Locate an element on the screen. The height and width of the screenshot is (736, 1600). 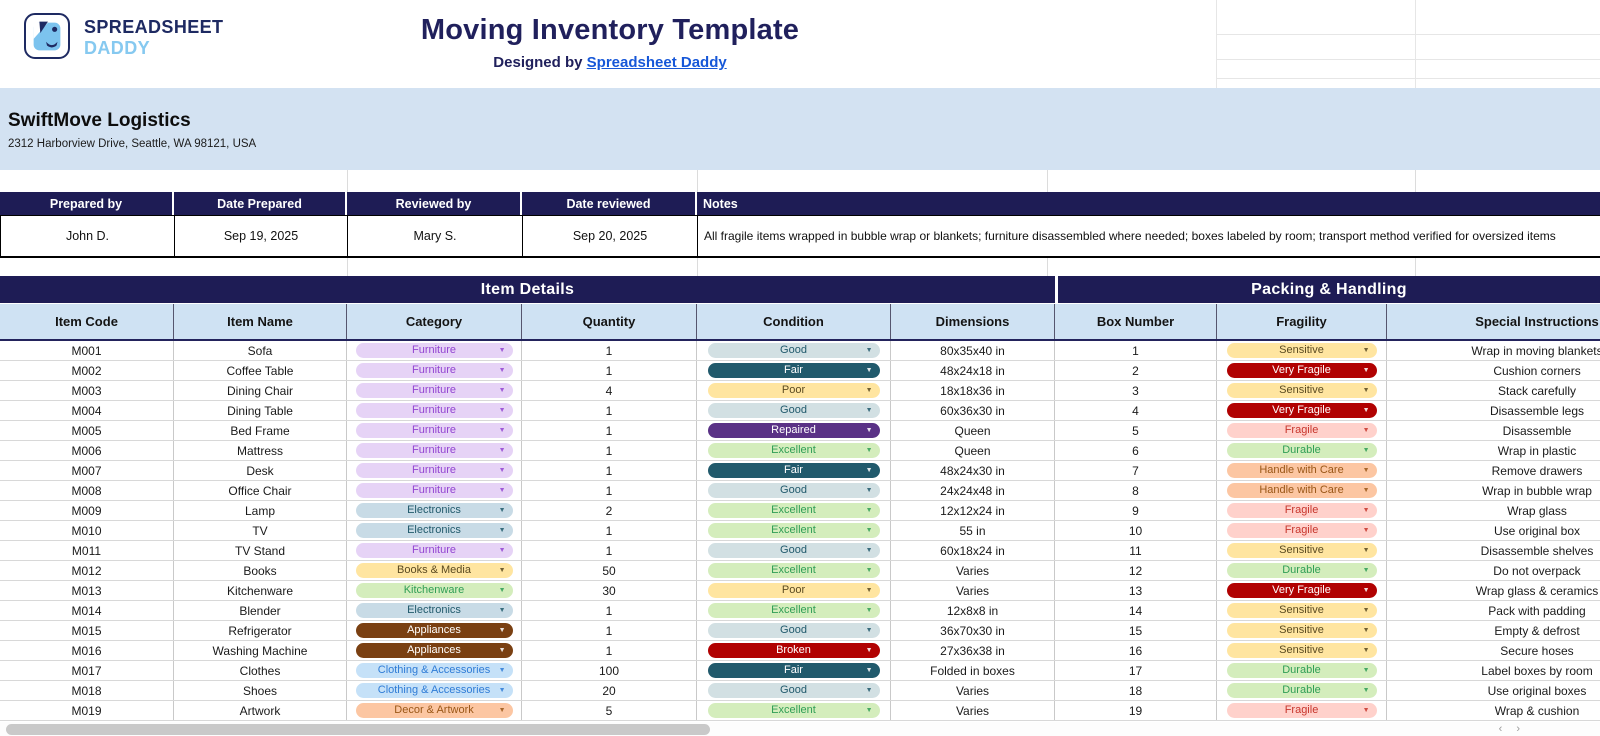
special-instructions-cell: Empty & defrost is located at coordinates (1537, 630).